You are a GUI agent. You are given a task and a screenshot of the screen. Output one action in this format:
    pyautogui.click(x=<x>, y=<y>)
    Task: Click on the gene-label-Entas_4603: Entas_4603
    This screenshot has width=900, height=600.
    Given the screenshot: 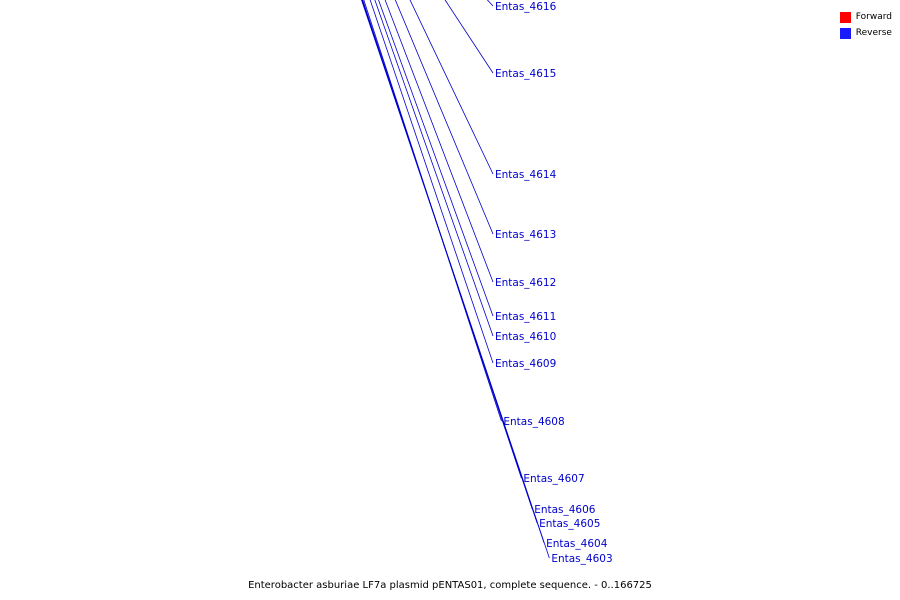 What is the action you would take?
    pyautogui.click(x=581, y=559)
    